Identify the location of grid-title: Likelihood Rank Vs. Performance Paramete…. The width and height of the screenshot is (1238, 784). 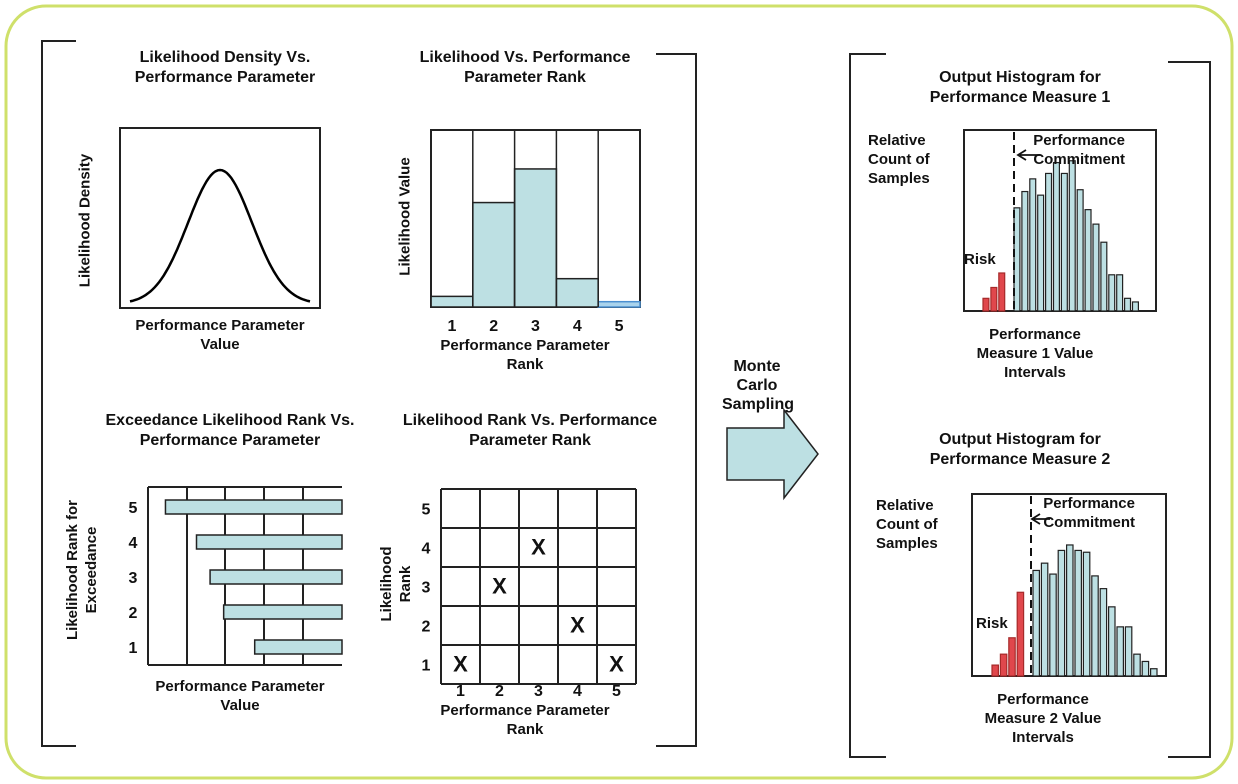
(530, 430).